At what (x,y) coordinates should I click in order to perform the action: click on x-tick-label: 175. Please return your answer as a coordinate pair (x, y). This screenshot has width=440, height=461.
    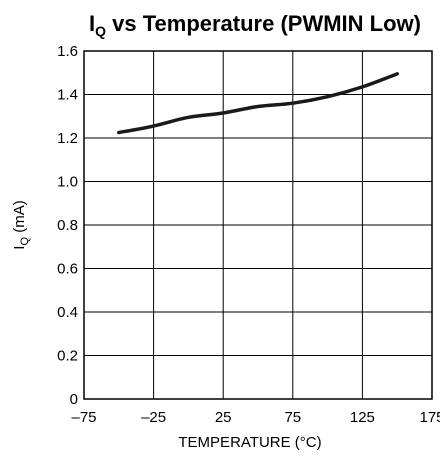
    Looking at the image, I should click on (429, 417).